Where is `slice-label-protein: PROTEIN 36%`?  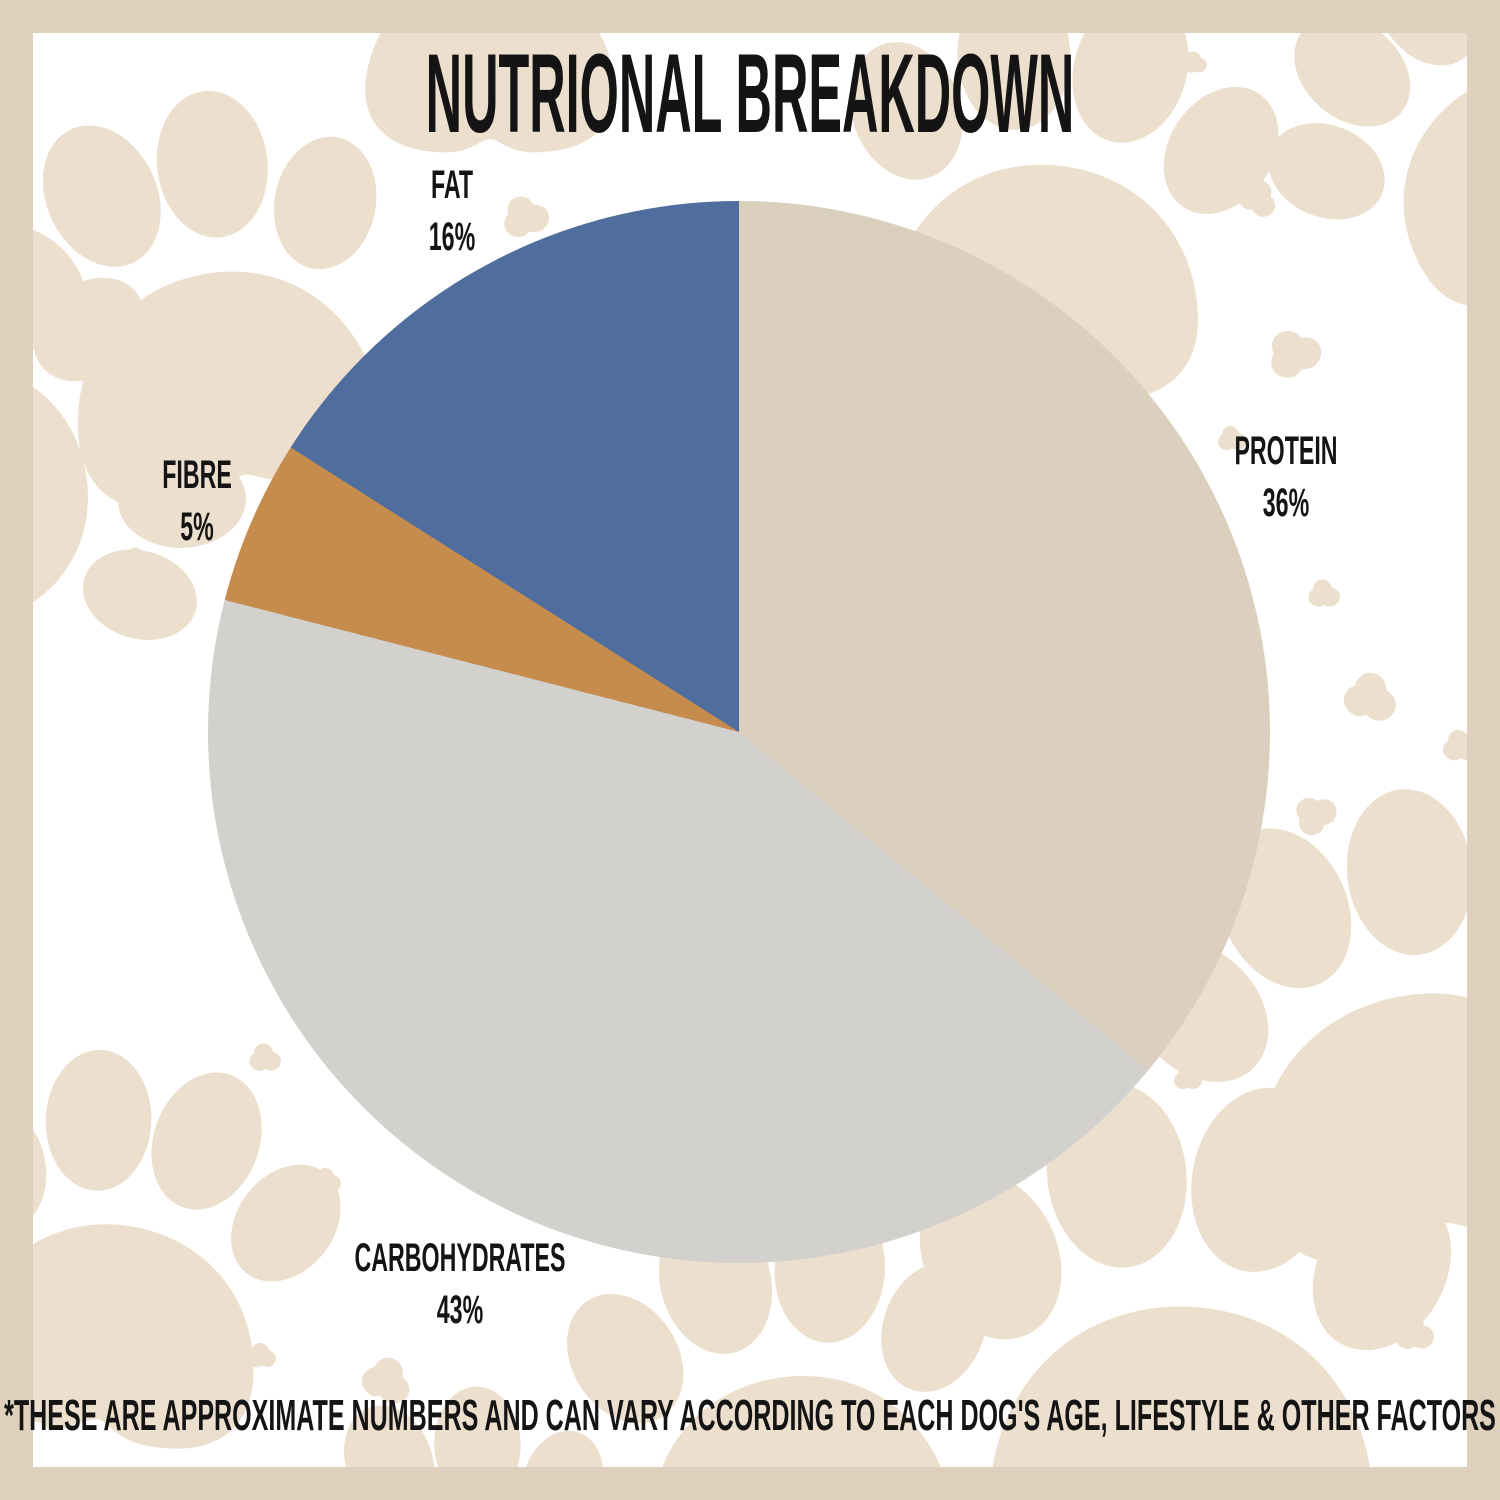 slice-label-protein: PROTEIN 36% is located at coordinates (1285, 477).